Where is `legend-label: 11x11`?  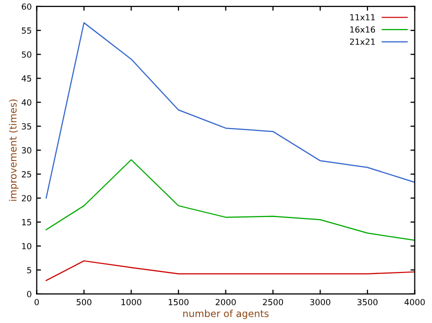
legend-label: 11x11 is located at coordinates (362, 17).